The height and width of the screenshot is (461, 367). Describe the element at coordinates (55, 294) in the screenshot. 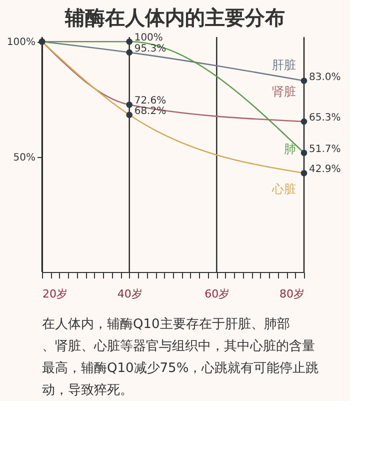

I see `x-tick-label: 20岁` at that location.